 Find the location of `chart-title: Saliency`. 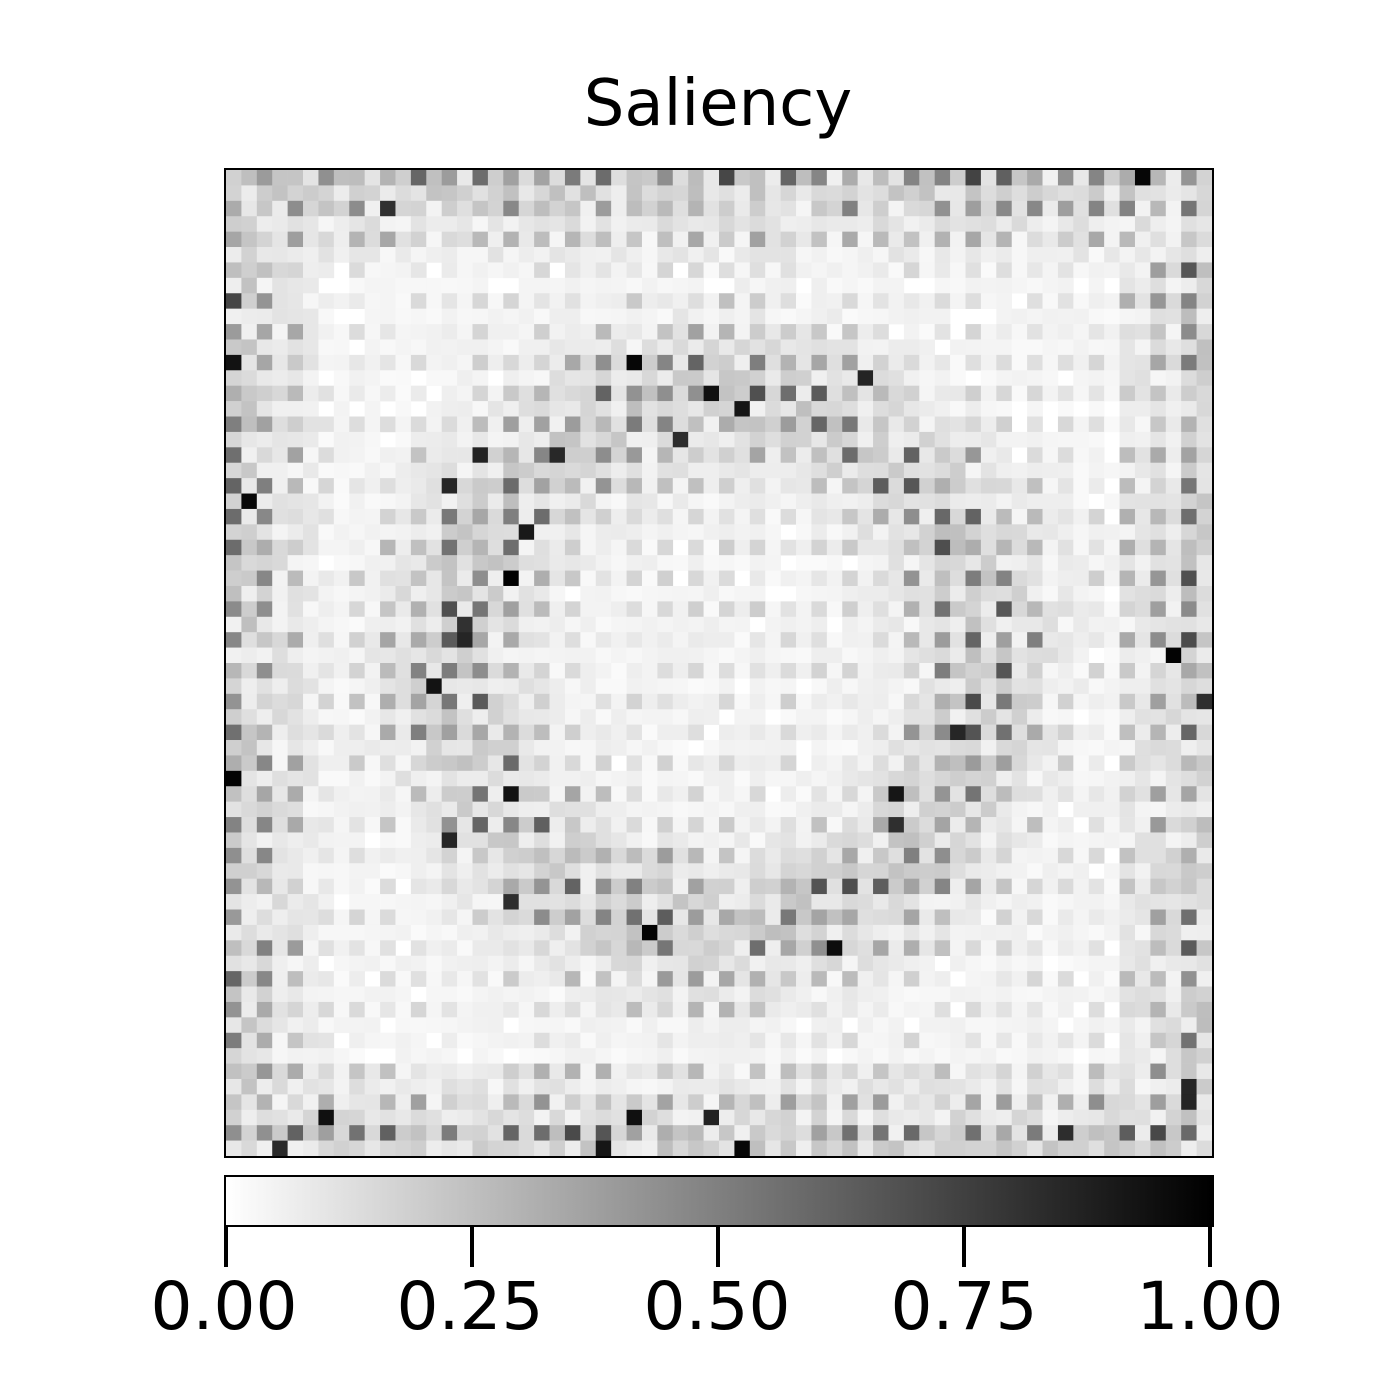

chart-title: Saliency is located at coordinates (718, 104).